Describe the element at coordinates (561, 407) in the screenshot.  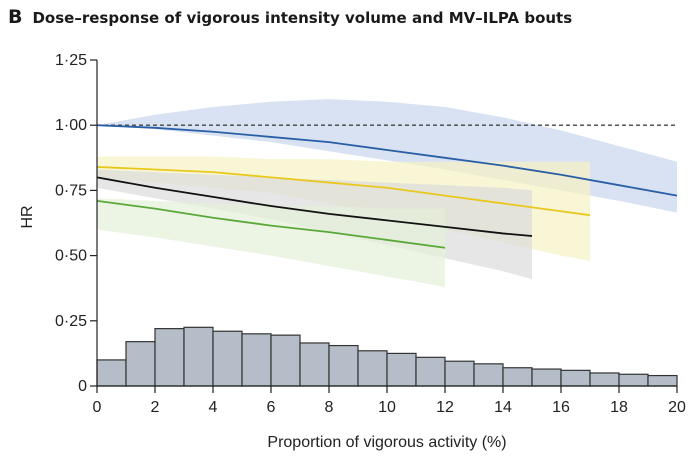
I see `x-tick-label: 16` at that location.